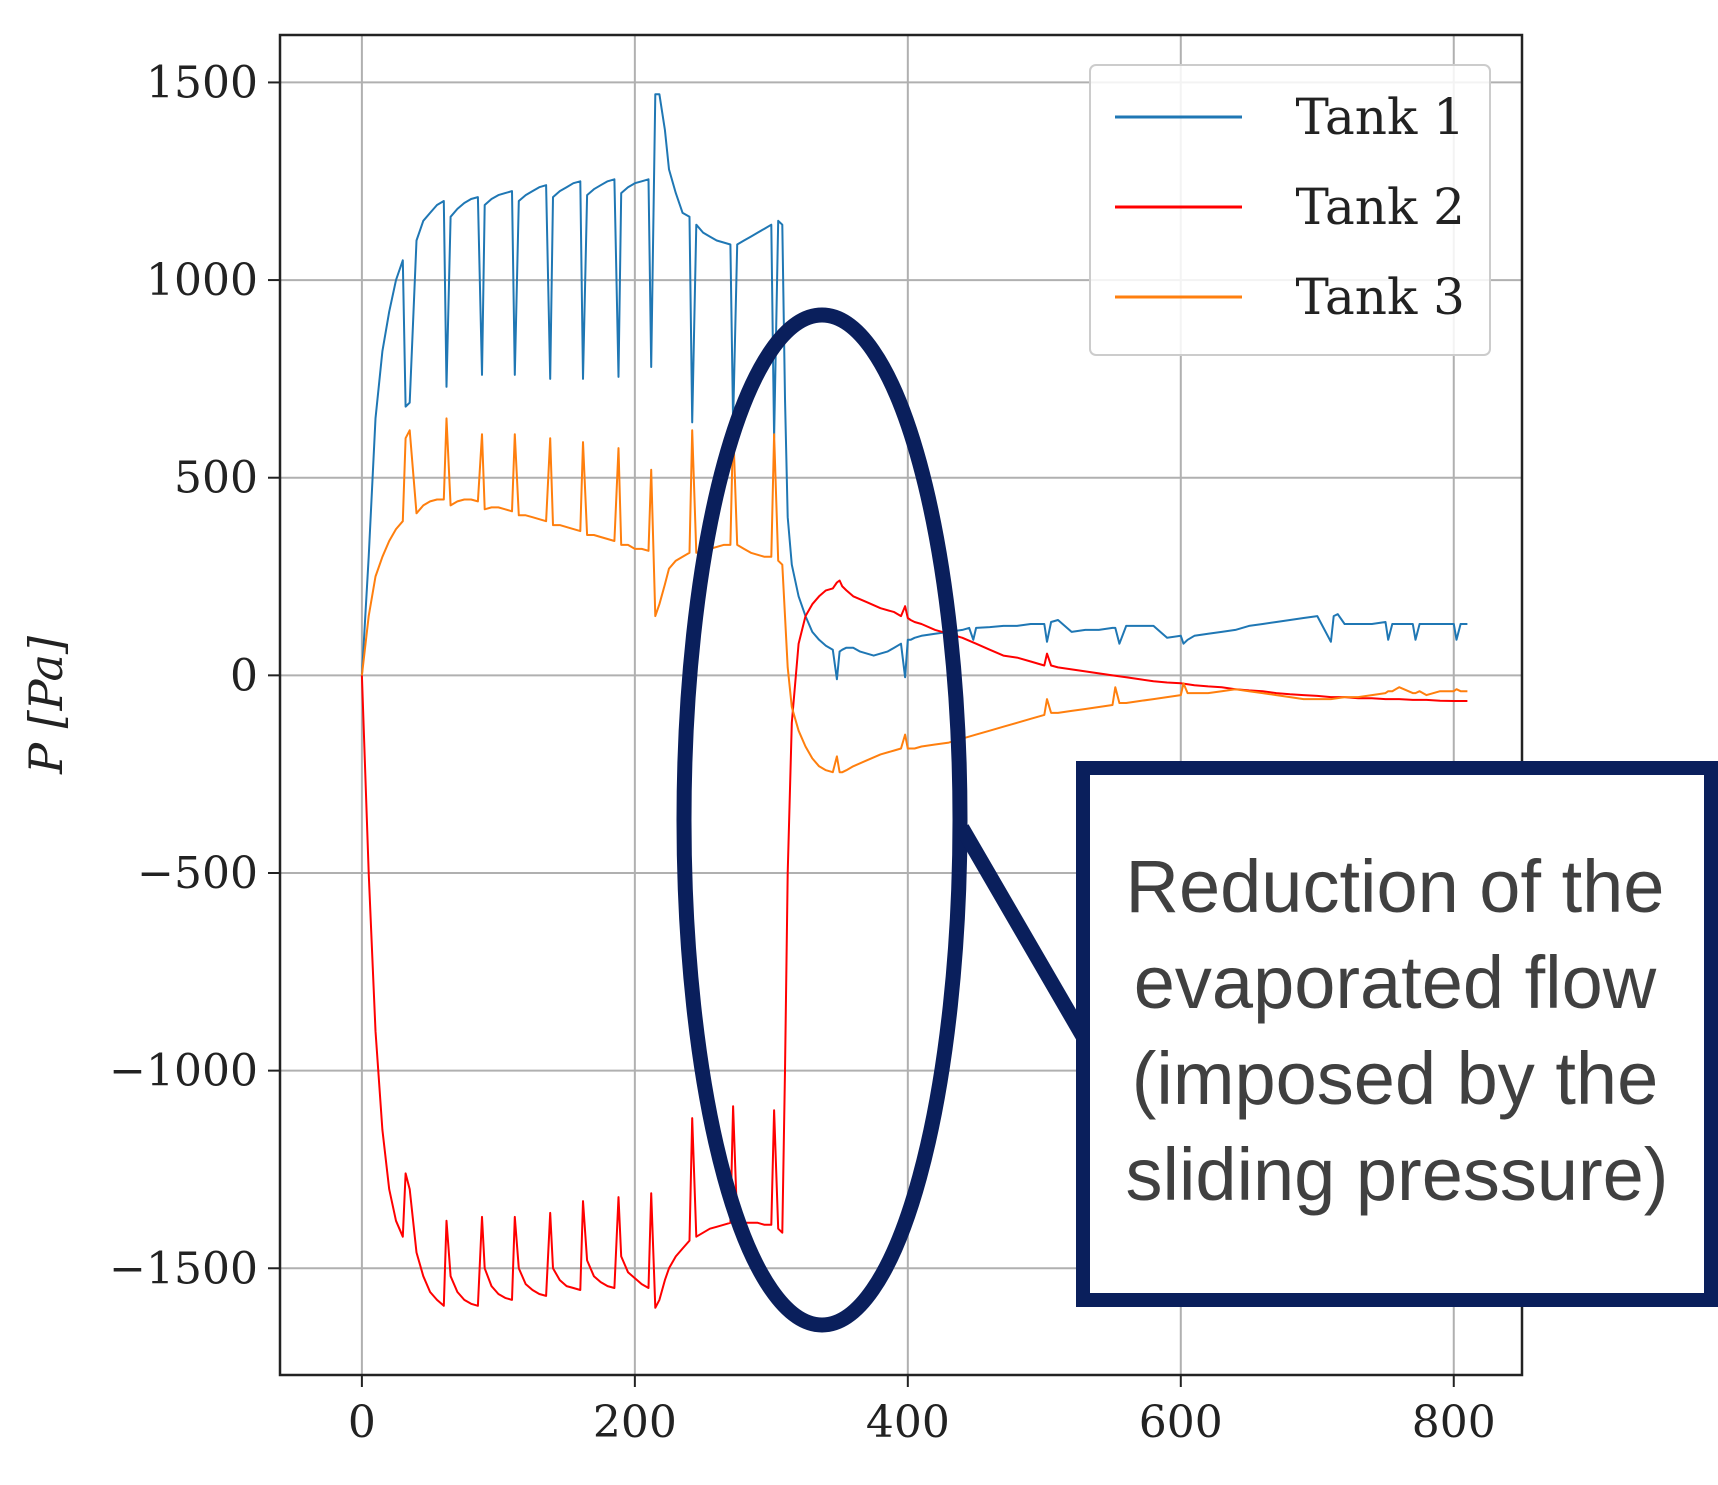 This screenshot has height=1485, width=1718. I want to click on callout-line-3: (imposed by the, so click(1395, 1078).